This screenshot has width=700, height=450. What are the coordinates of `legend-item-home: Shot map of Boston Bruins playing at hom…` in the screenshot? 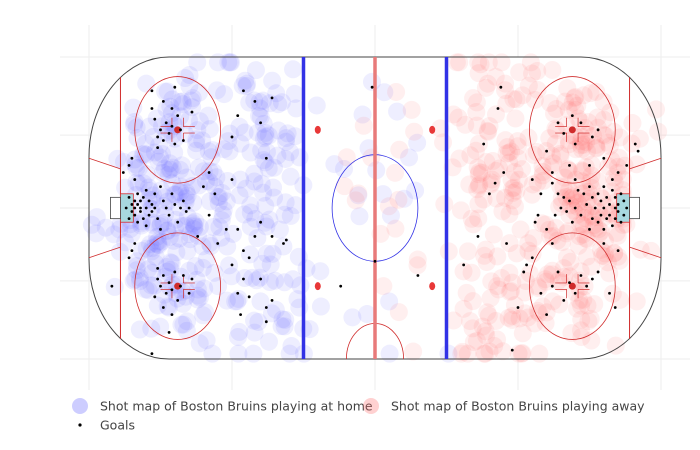 It's located at (222, 406).